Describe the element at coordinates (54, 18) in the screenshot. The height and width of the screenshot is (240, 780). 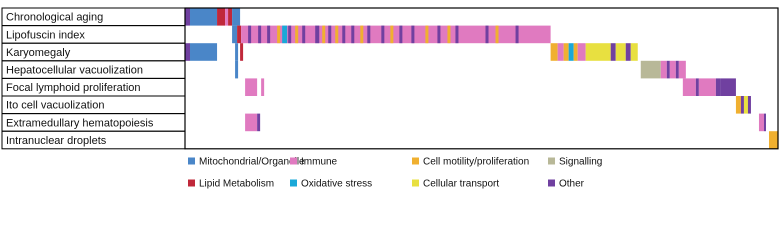
I see `row-label: Chronological aging` at that location.